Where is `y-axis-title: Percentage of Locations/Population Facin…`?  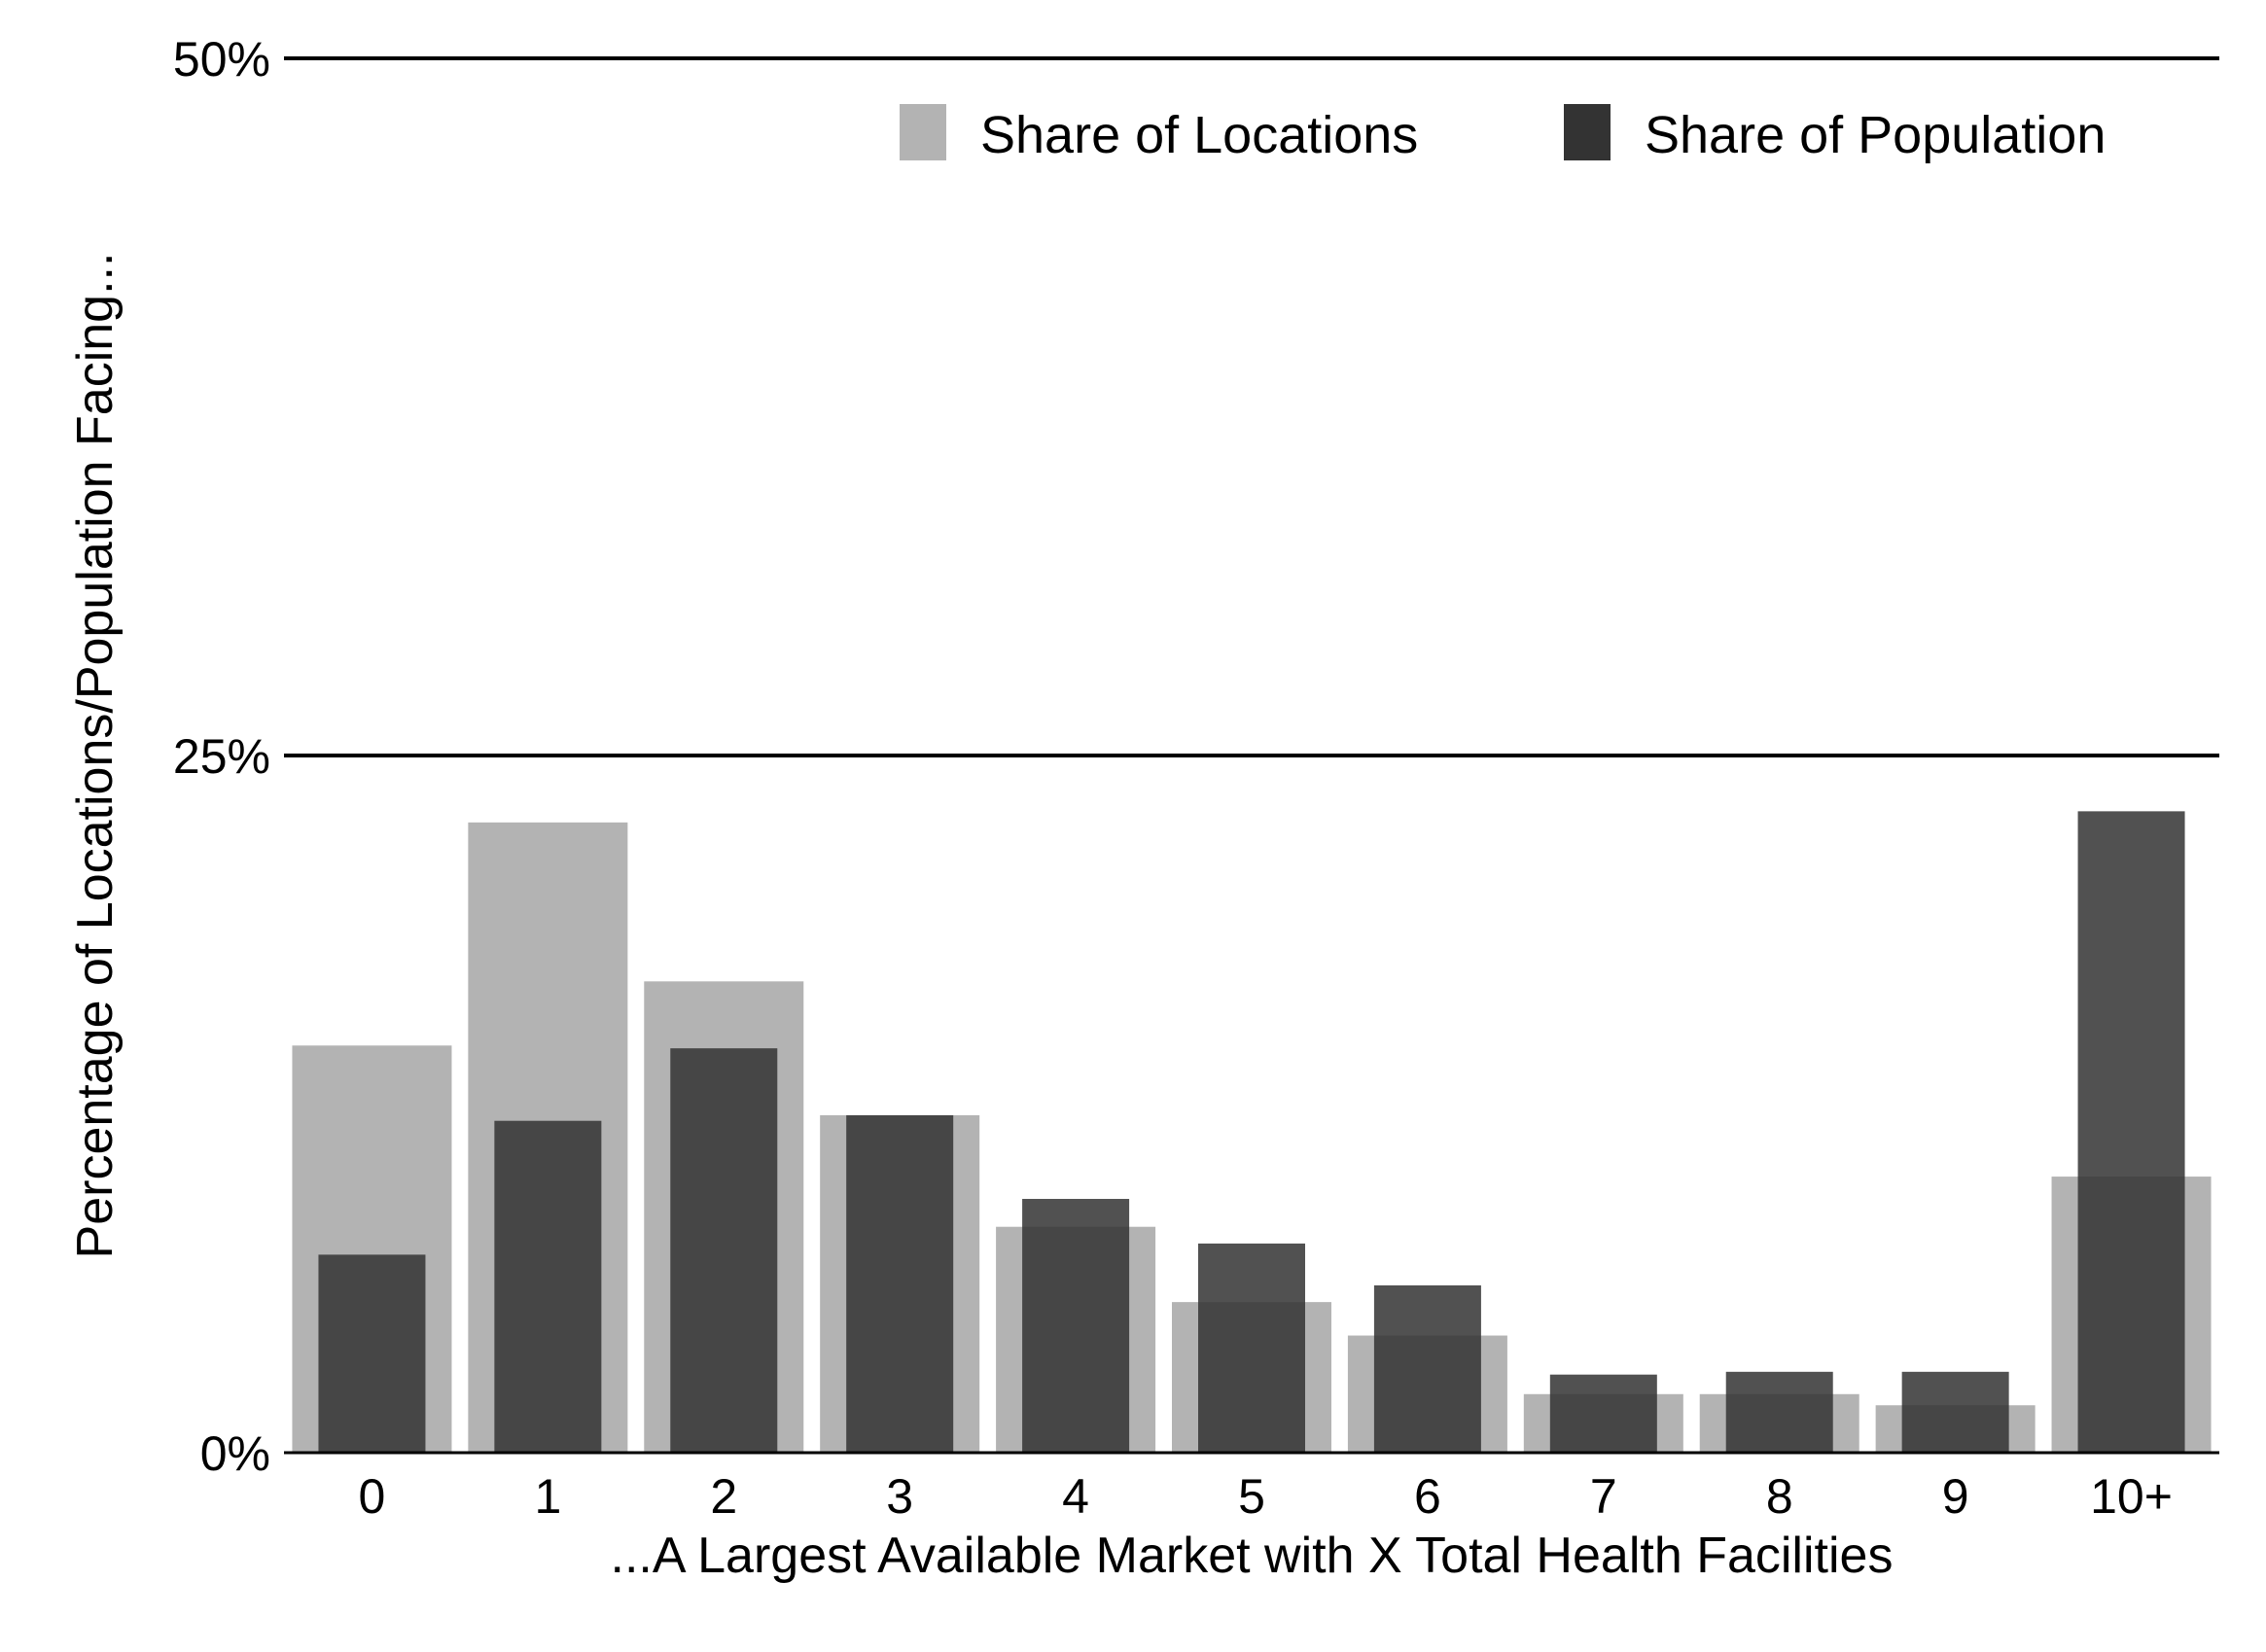 y-axis-title: Percentage of Locations/Population Facin… is located at coordinates (96, 756).